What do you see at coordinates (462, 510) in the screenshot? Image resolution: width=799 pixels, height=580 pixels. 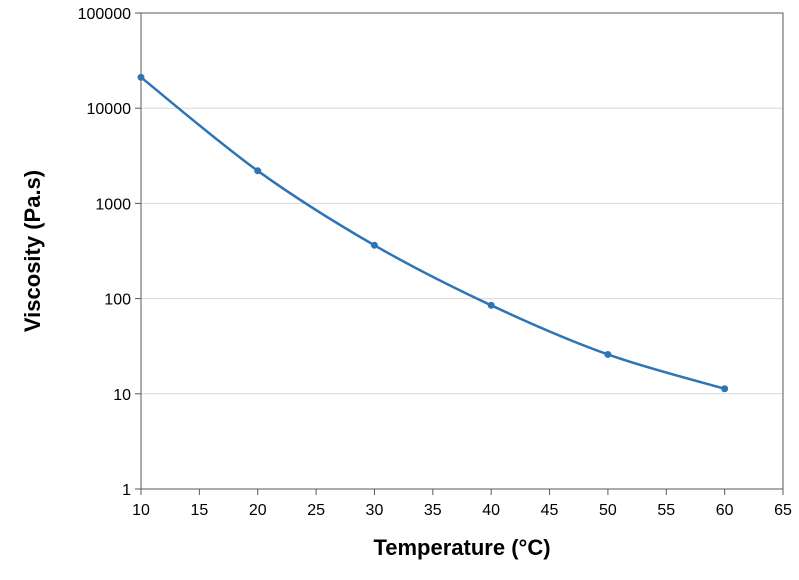 I see `x-tick-labels: 10 15 20 25 30 35 40 45 50 55 60 65` at bounding box center [462, 510].